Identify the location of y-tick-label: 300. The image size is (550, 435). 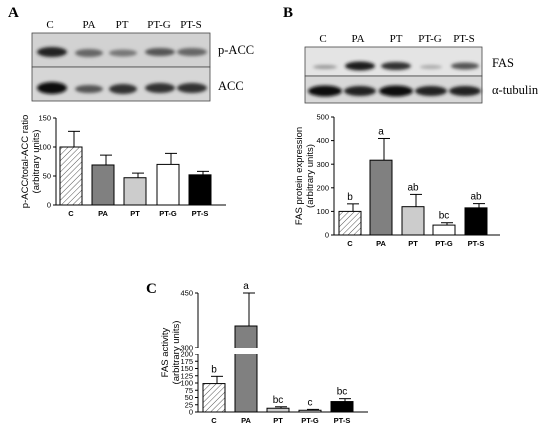
(186, 348).